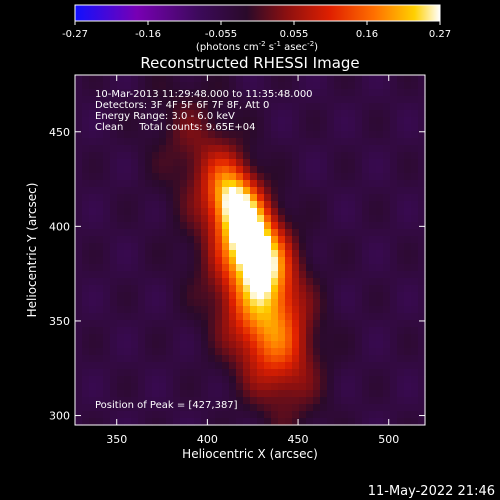 Image resolution: width=500 pixels, height=500 pixels. What do you see at coordinates (388, 439) in the screenshot?
I see `x-tick-label: 500` at bounding box center [388, 439].